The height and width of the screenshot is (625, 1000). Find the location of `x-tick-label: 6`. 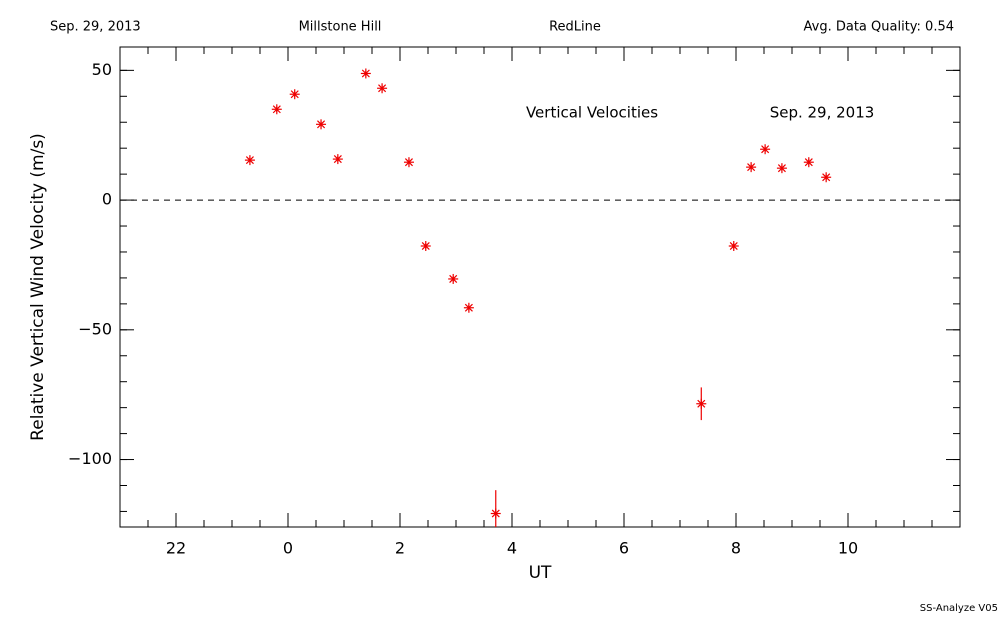

x-tick-label: 6 is located at coordinates (624, 548).